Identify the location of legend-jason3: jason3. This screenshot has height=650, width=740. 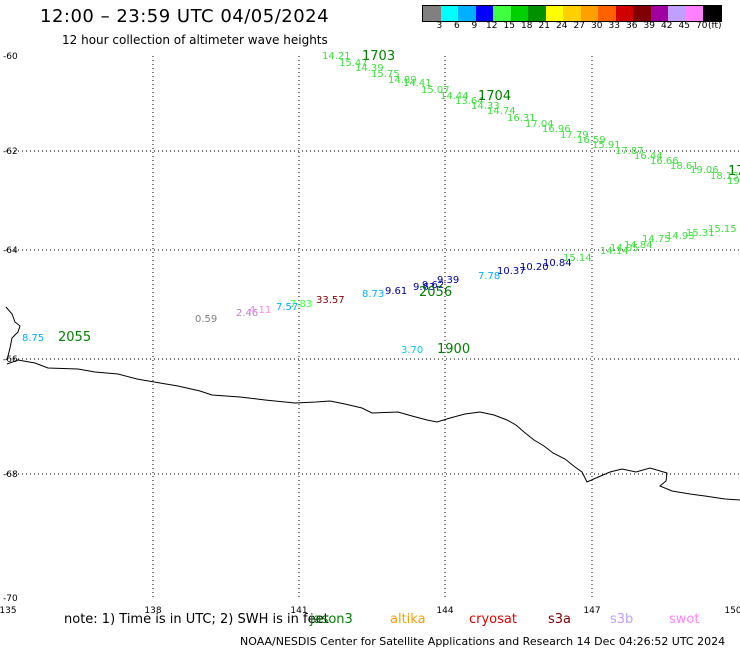
(331, 619).